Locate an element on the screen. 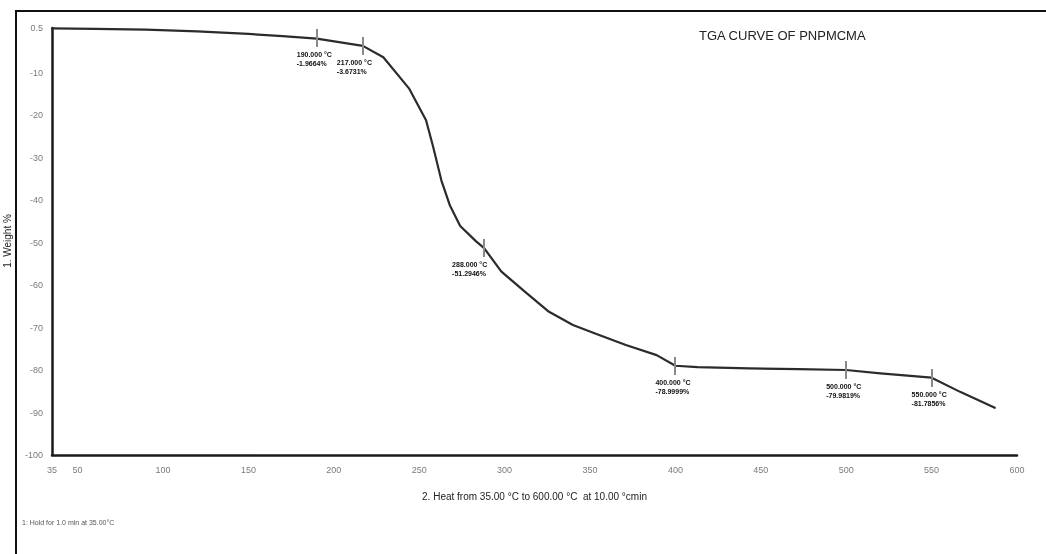 The height and width of the screenshot is (554, 1046). x-tick-label: 550 is located at coordinates (932, 469).